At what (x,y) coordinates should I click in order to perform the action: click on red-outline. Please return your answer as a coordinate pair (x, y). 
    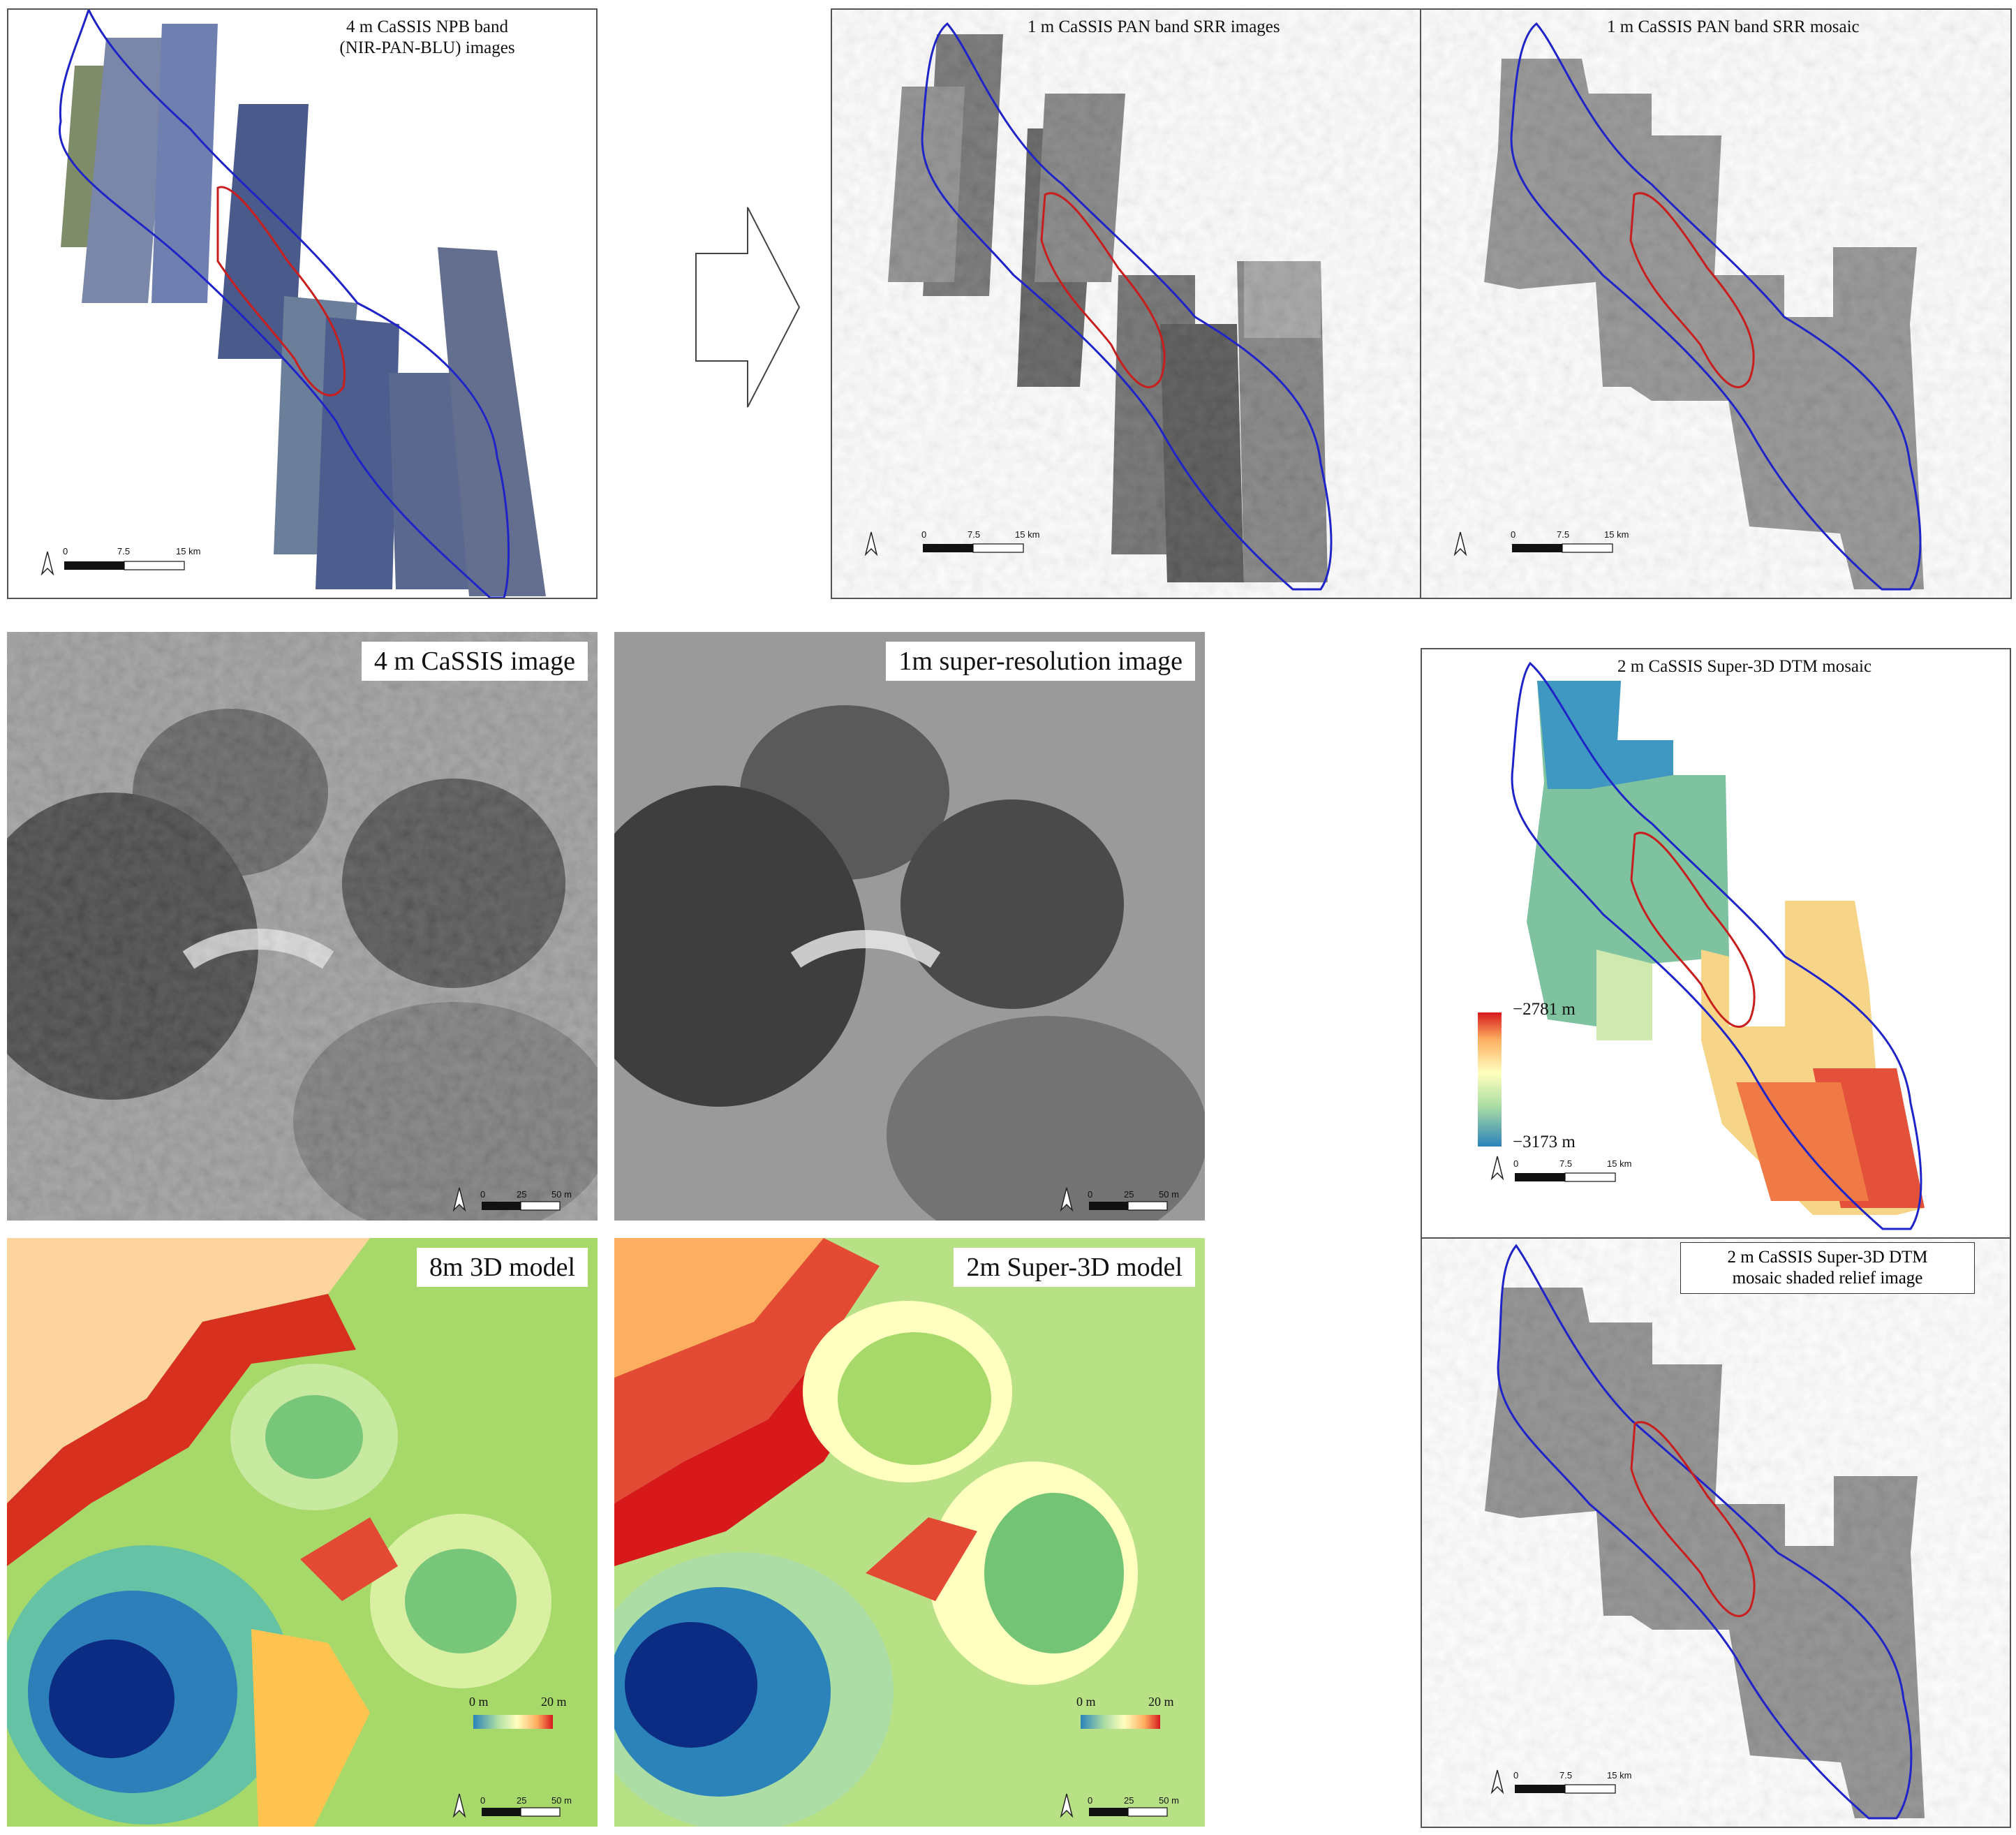
    Looking at the image, I should click on (281, 291).